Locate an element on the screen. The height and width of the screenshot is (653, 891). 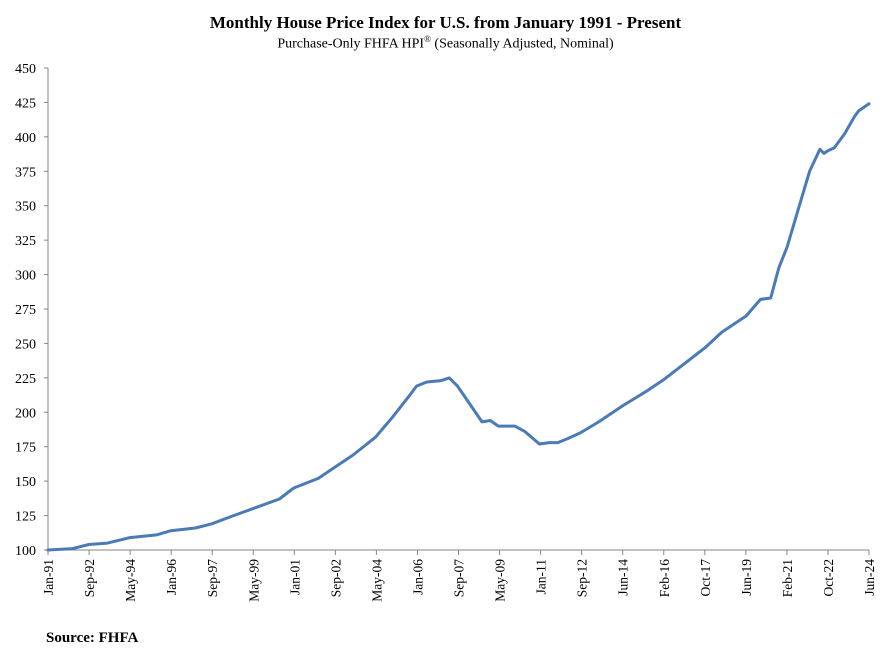
y-tick-label: 325 is located at coordinates (25, 241).